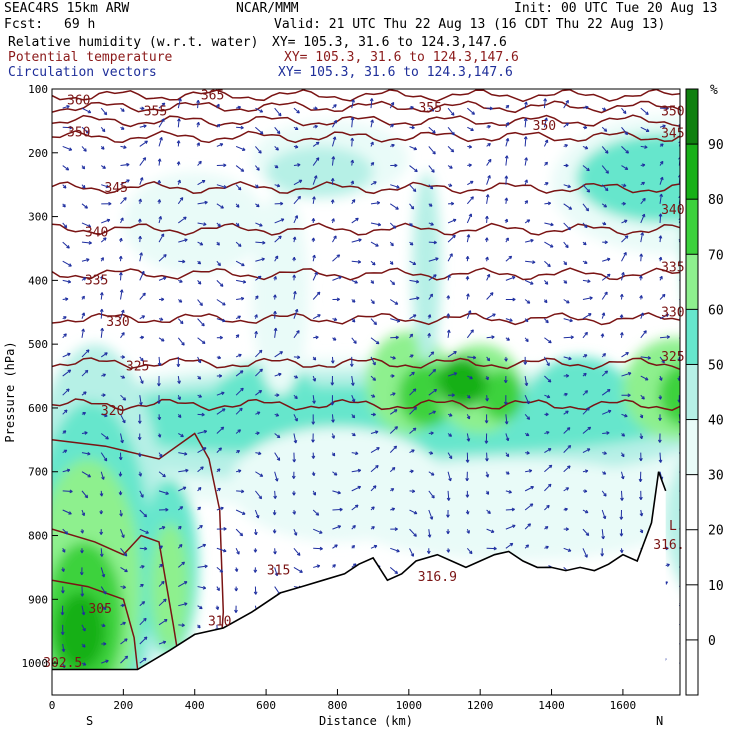 This screenshot has height=740, width=740. What do you see at coordinates (366, 188) in the screenshot?
I see `theta-contour` at bounding box center [366, 188].